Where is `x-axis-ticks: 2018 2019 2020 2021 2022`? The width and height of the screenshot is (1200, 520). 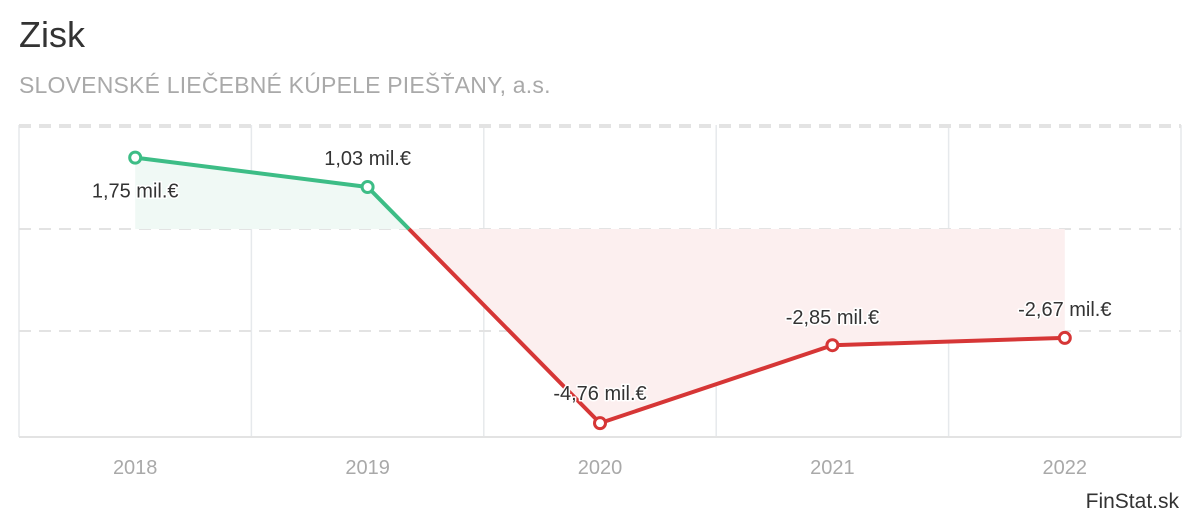
x-axis-ticks: 2018 2019 2020 2021 2022 is located at coordinates (600, 468).